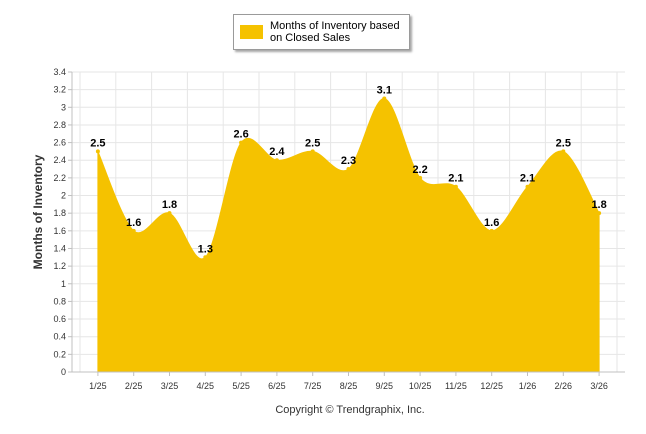 The width and height of the screenshot is (646, 434). Describe the element at coordinates (59, 72) in the screenshot. I see `y-tick-label: 3.4` at that location.